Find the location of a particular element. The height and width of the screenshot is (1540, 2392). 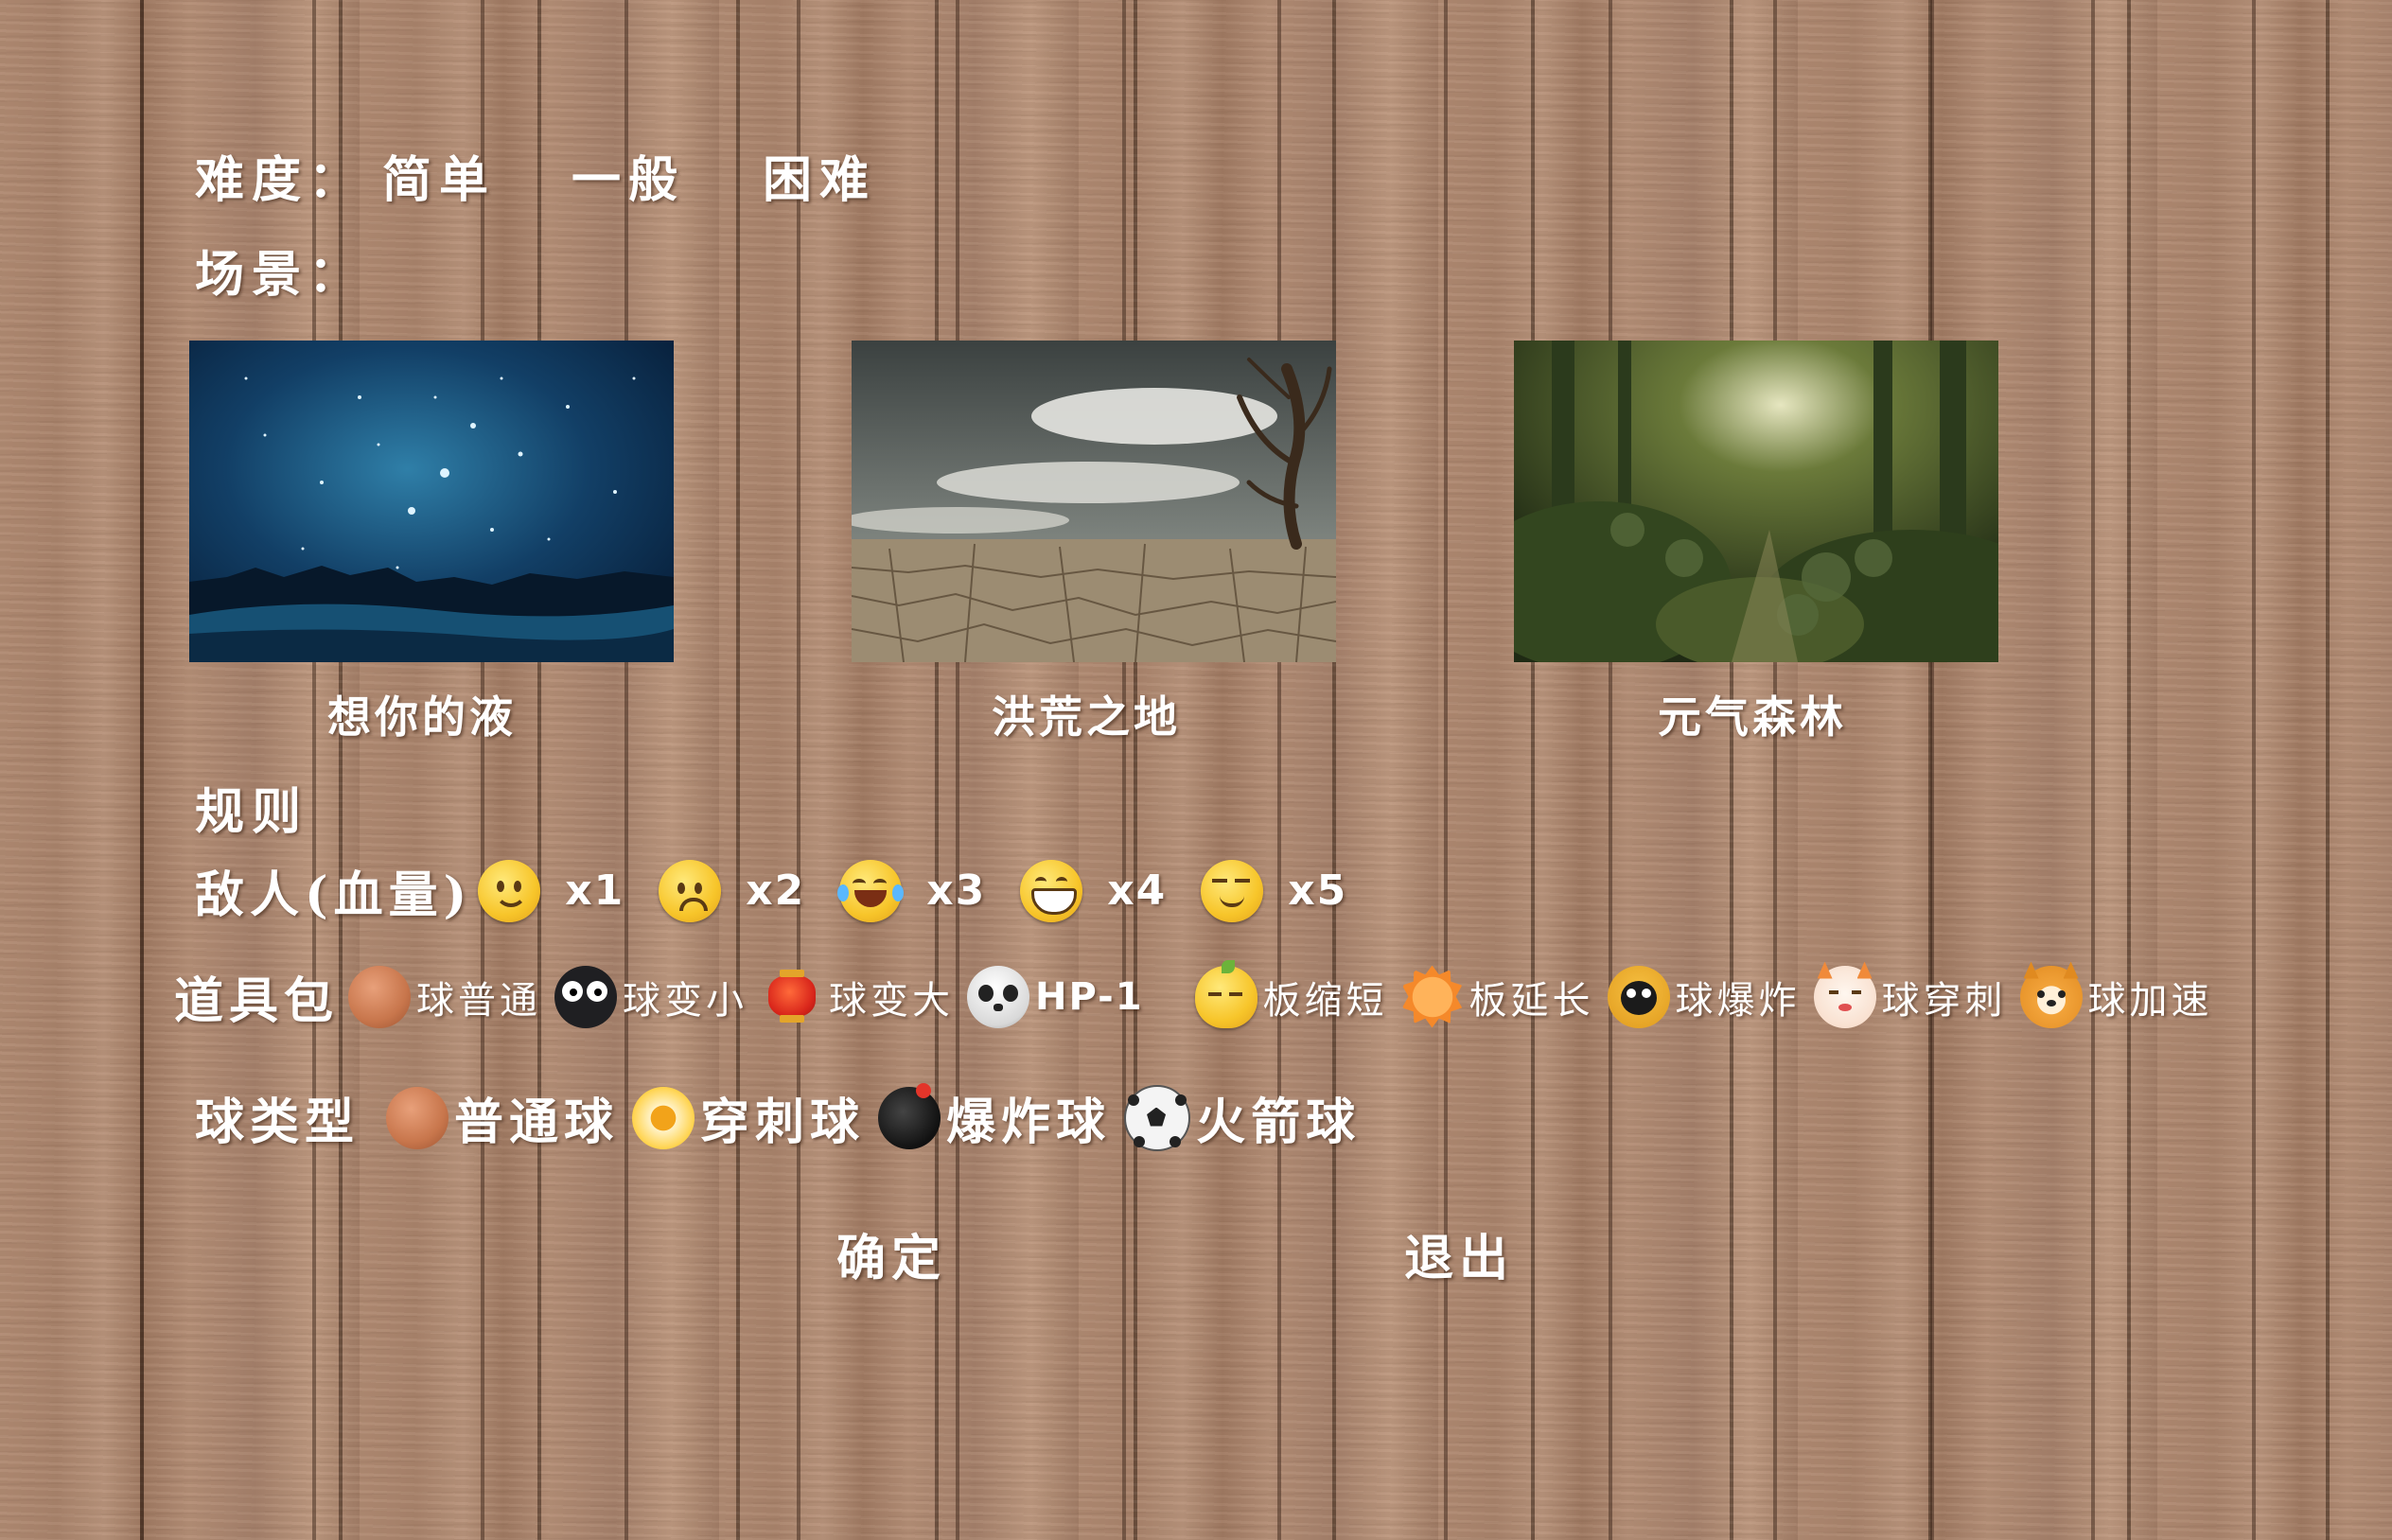

enemy-item: x4 is located at coordinates (1094, 891).